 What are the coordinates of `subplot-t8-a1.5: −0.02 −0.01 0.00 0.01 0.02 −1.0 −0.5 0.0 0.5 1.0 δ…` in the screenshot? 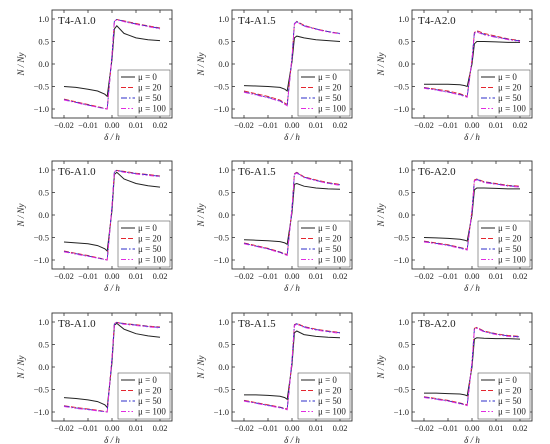 It's located at (274, 378).